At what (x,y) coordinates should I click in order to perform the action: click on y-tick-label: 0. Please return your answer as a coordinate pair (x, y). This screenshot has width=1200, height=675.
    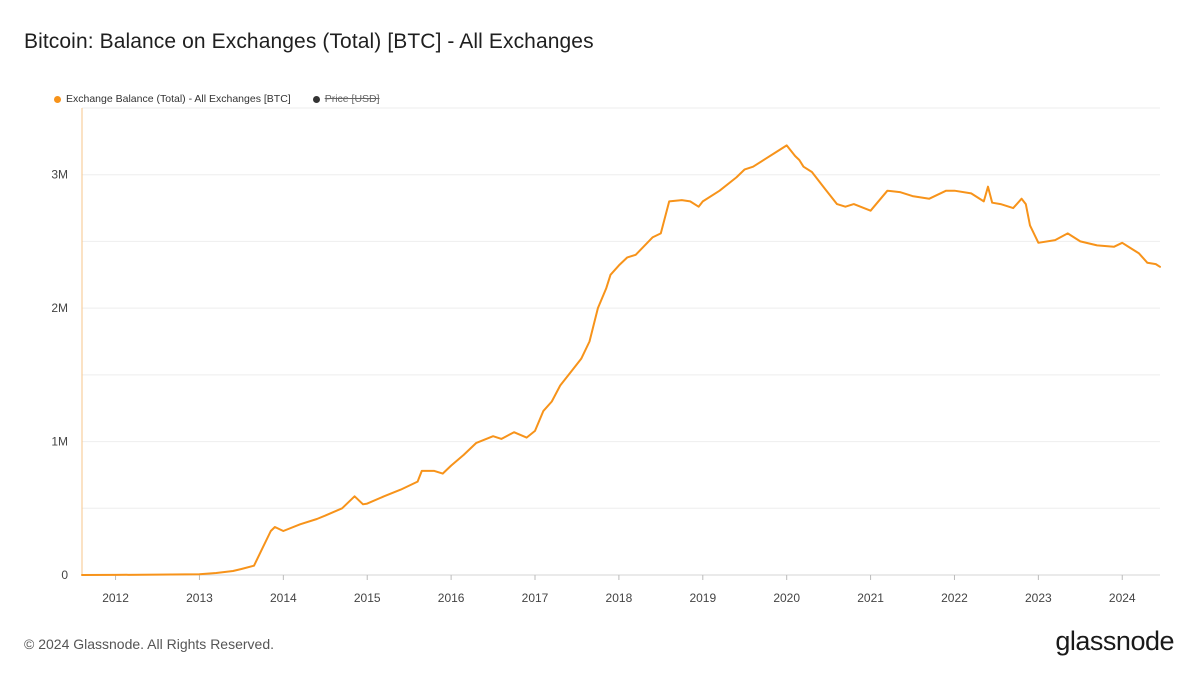
    Looking at the image, I should click on (64, 575).